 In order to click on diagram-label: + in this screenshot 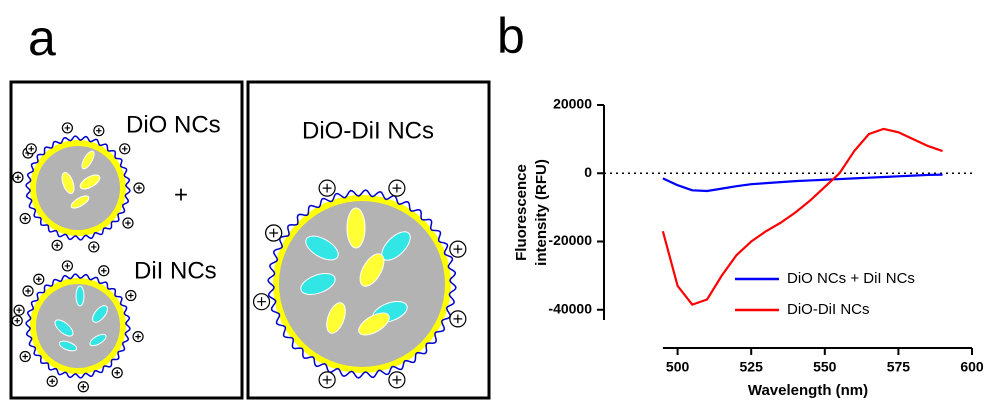, I will do `click(181, 194)`.